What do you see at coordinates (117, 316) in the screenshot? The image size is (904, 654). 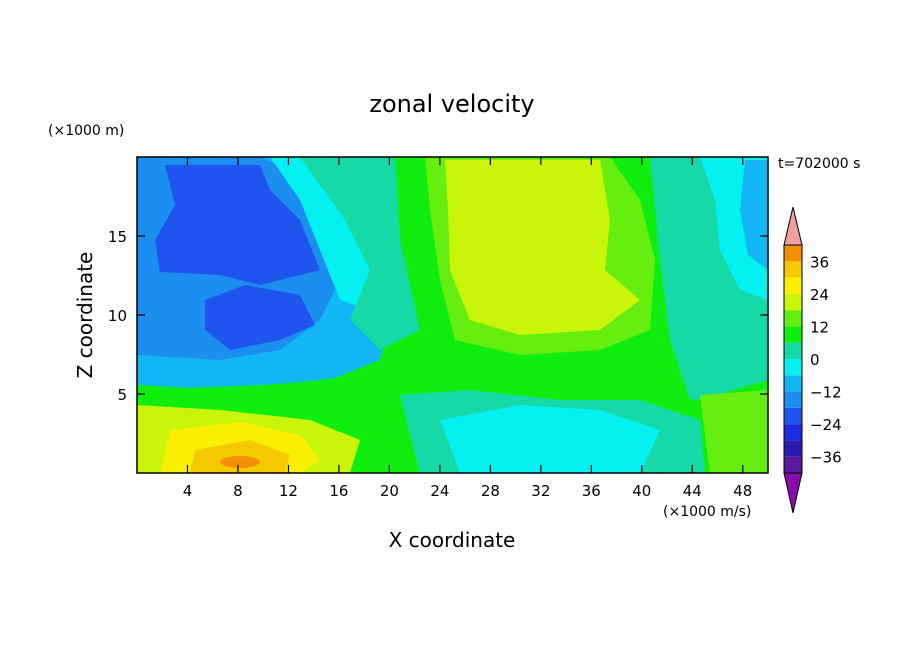 I see `y-tick-label: 10` at bounding box center [117, 316].